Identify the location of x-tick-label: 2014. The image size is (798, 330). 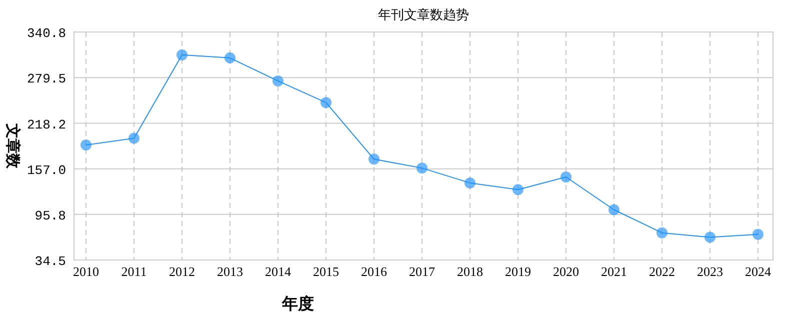
(278, 271).